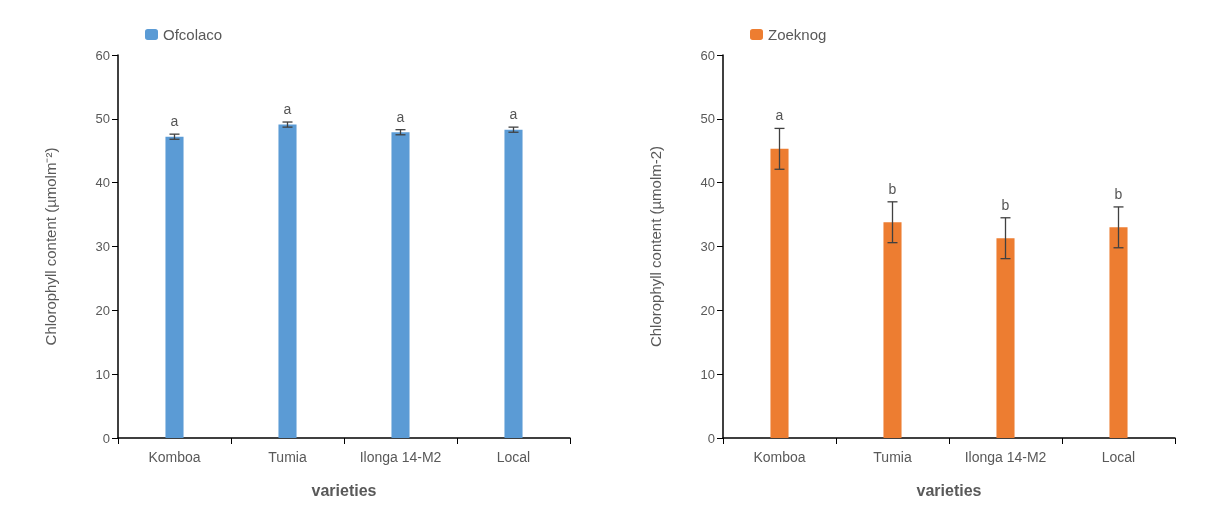 Image resolution: width=1210 pixels, height=515 pixels. I want to click on legend-label: Zoeknog, so click(797, 34).